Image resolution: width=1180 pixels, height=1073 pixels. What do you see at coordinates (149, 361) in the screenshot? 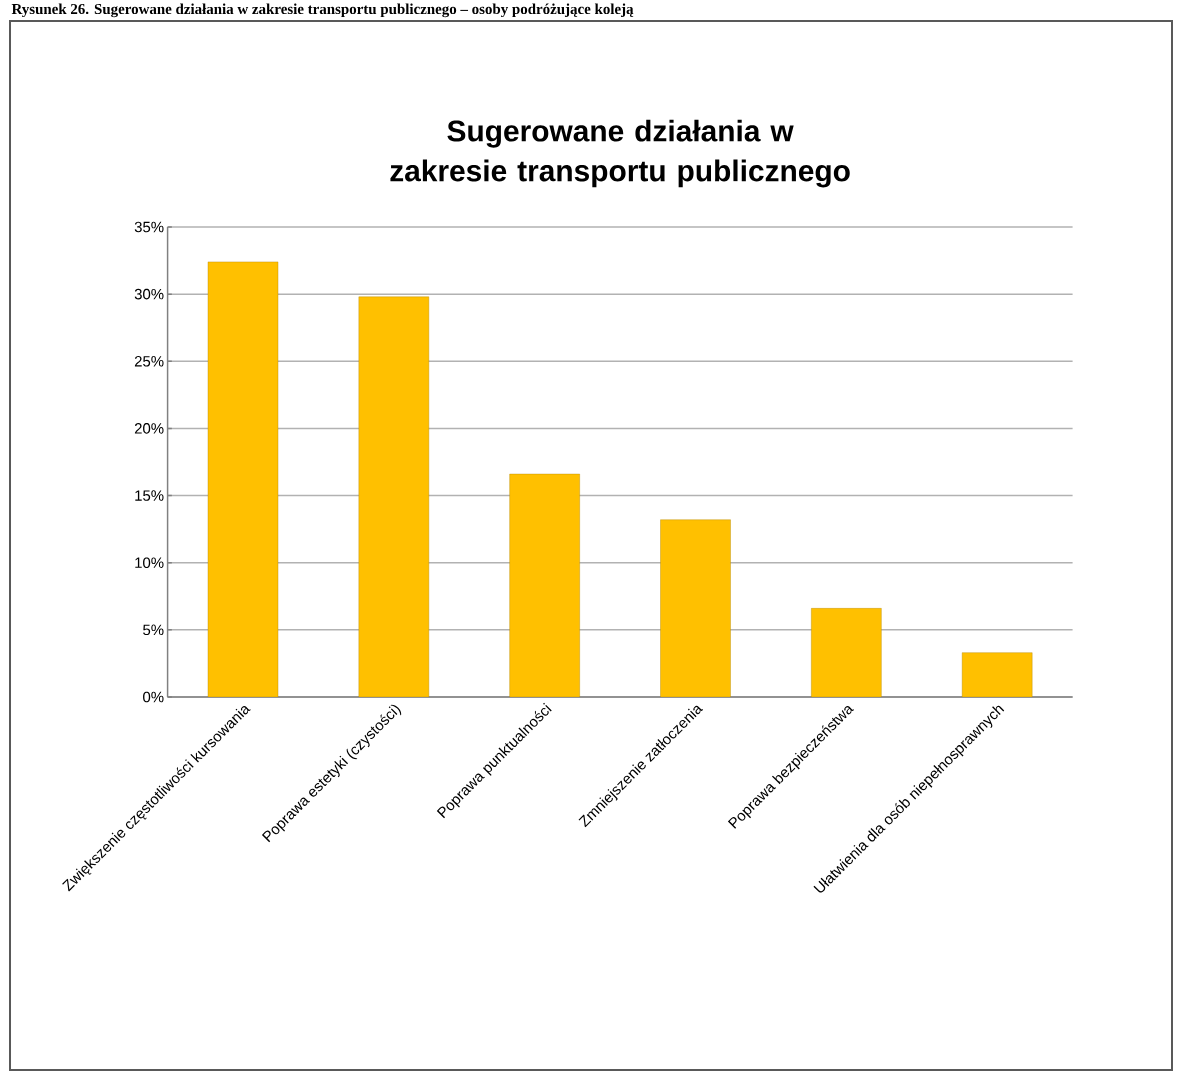
I see `y-tick-label: 25%` at bounding box center [149, 361].